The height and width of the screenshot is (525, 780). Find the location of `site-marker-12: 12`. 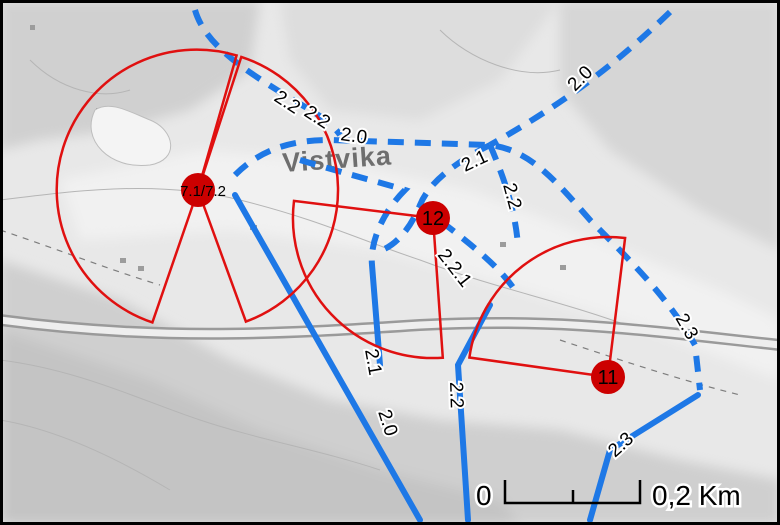

site-marker-12: 12 is located at coordinates (433, 218).